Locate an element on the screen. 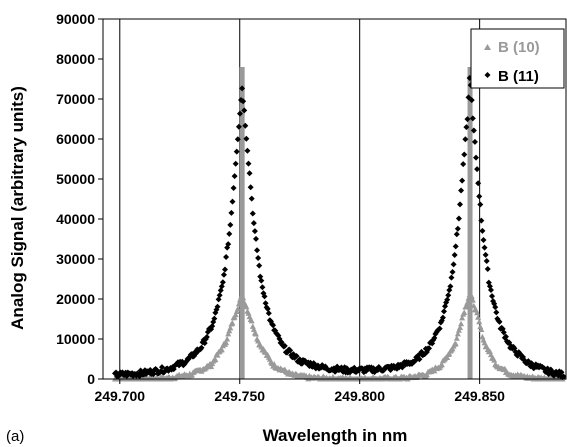 The image size is (567, 447). legend-box is located at coordinates (517, 58).